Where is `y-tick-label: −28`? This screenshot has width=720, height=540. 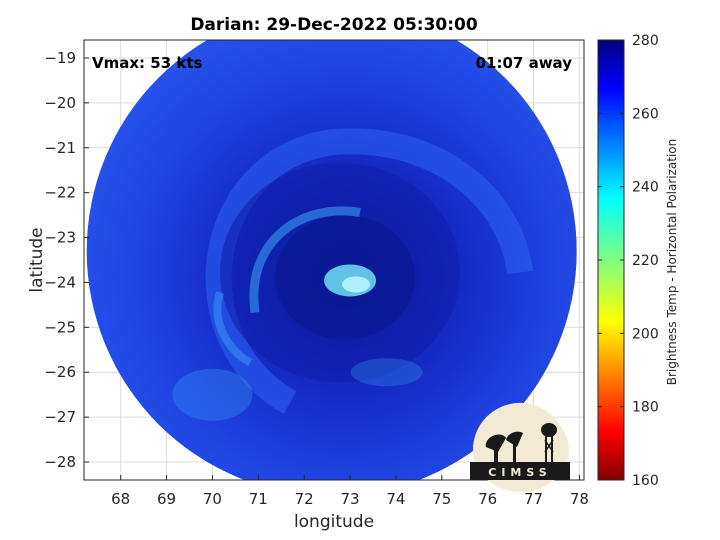
y-tick-label: −28 is located at coordinates (60, 462).